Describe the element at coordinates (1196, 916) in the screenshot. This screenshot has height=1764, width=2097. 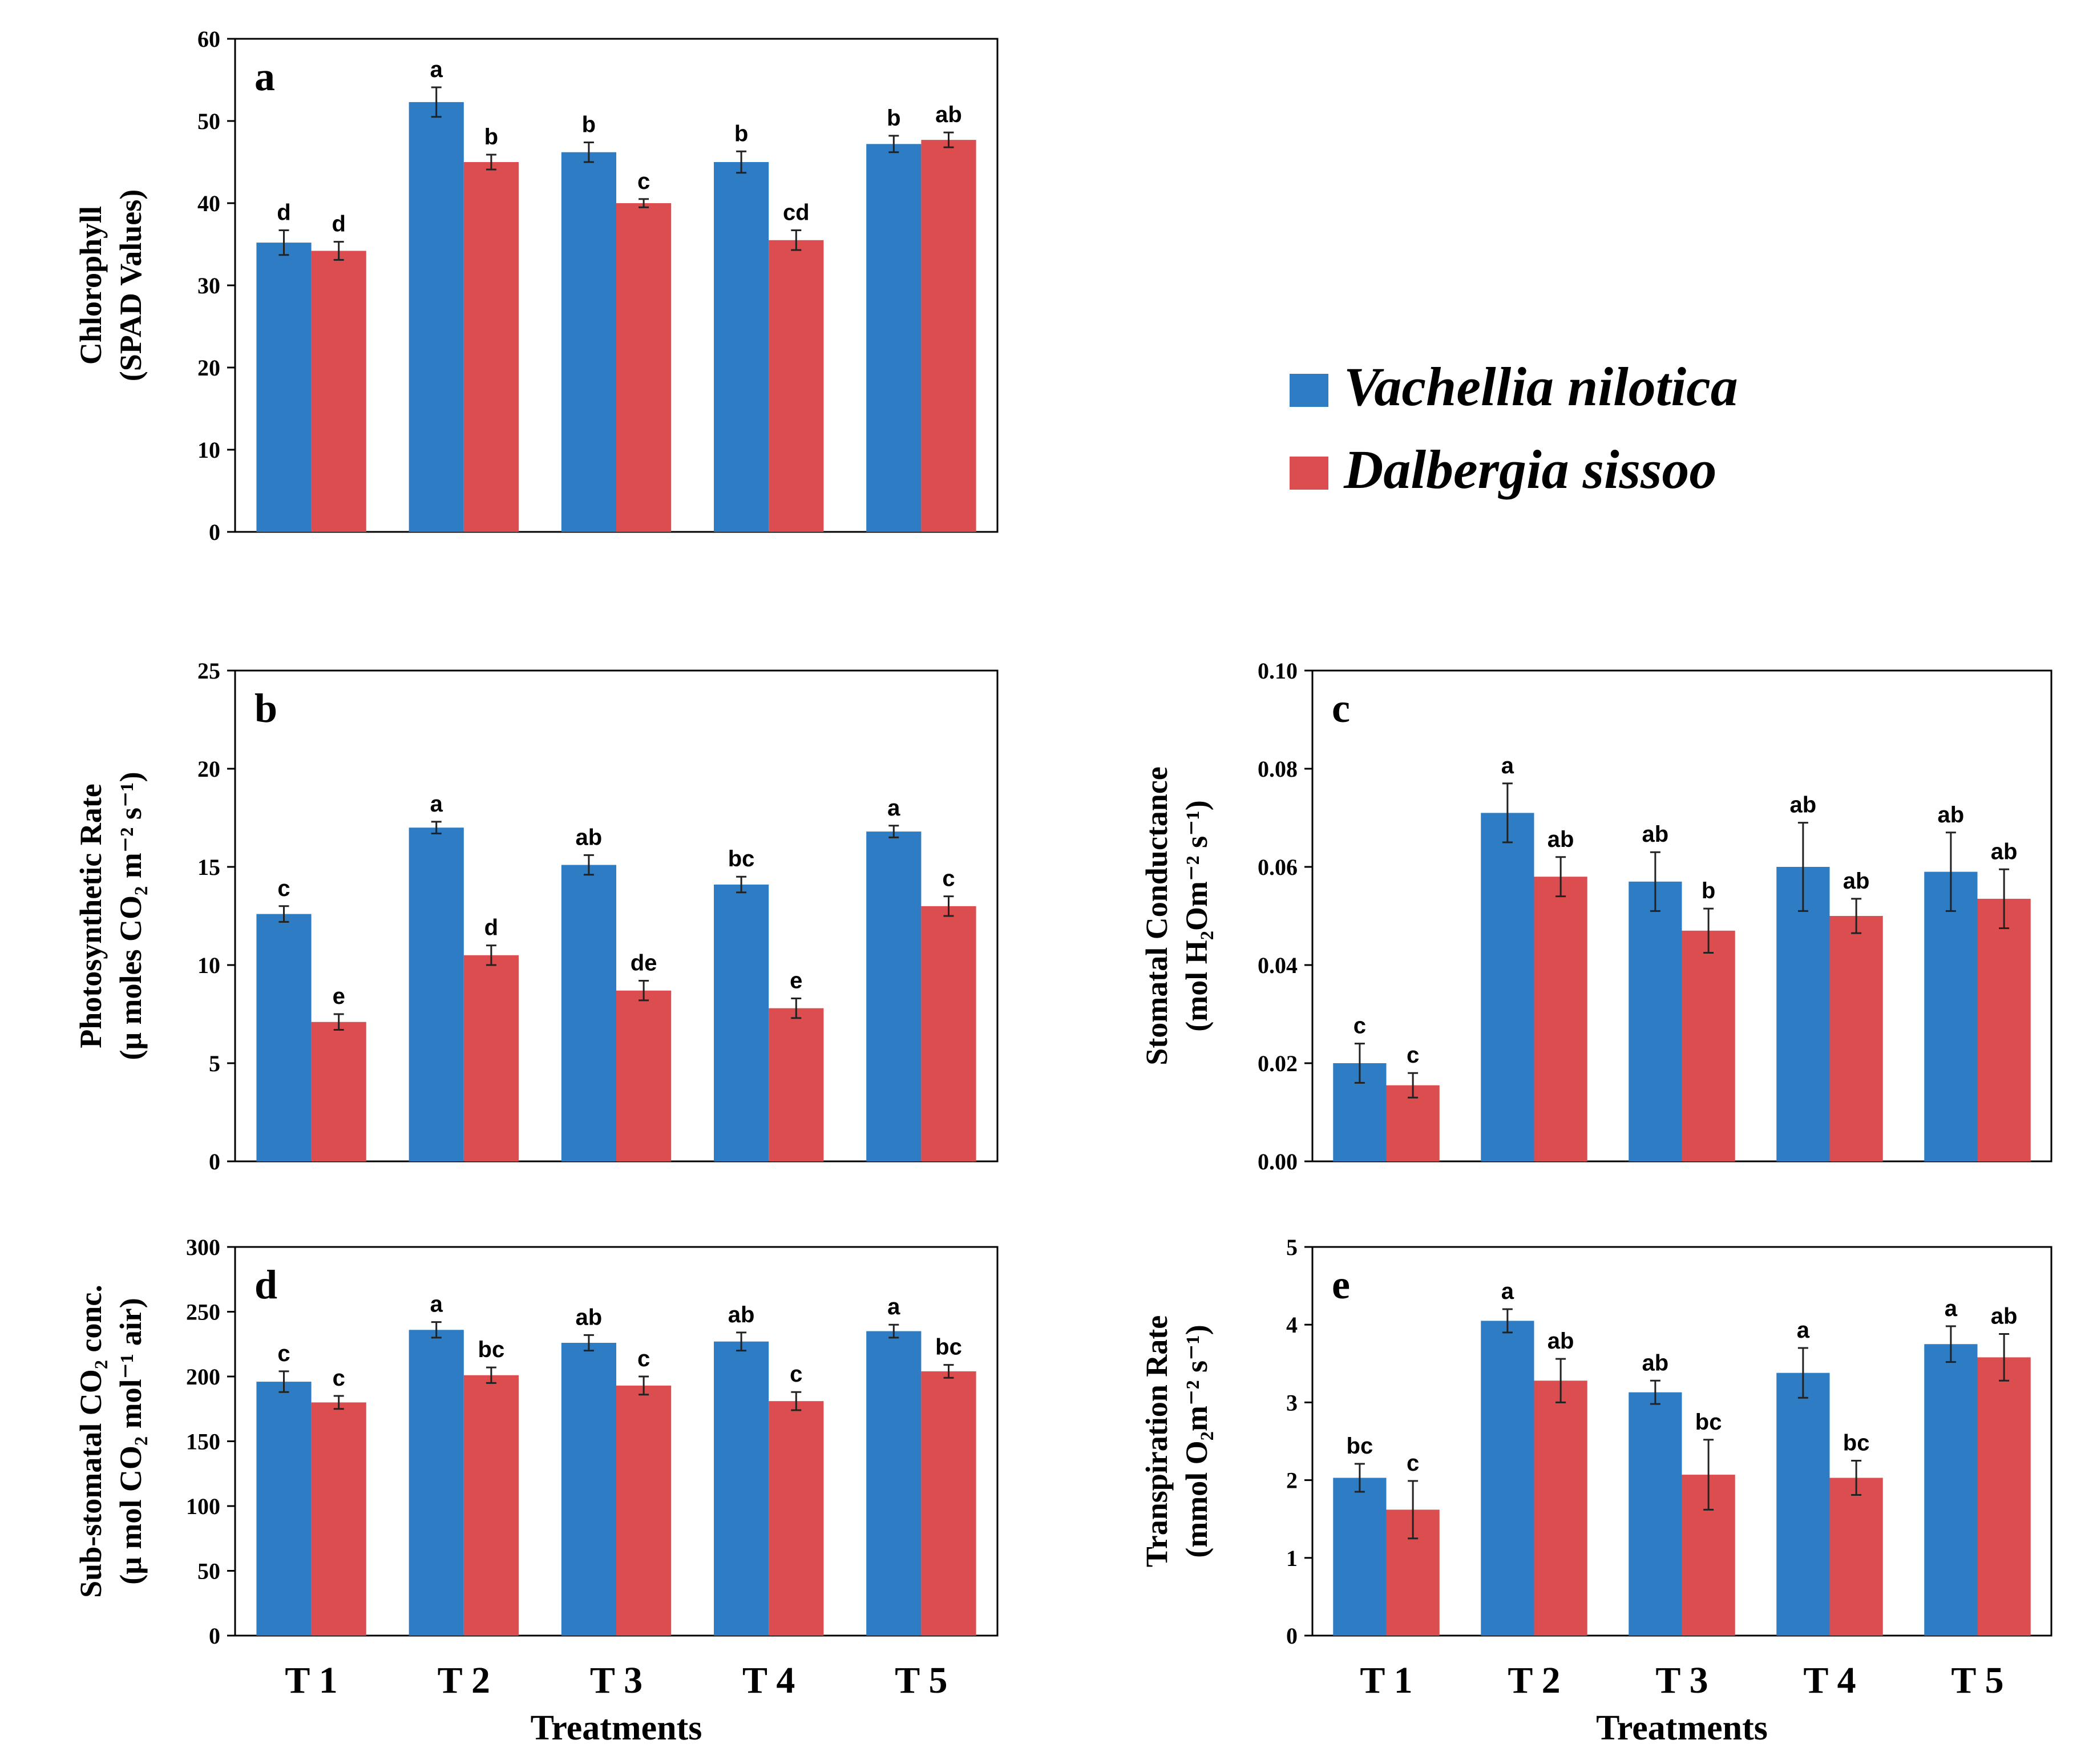
I see `y-axis-label-line: (mol H₂Om⁻² s⁻¹)` at that location.